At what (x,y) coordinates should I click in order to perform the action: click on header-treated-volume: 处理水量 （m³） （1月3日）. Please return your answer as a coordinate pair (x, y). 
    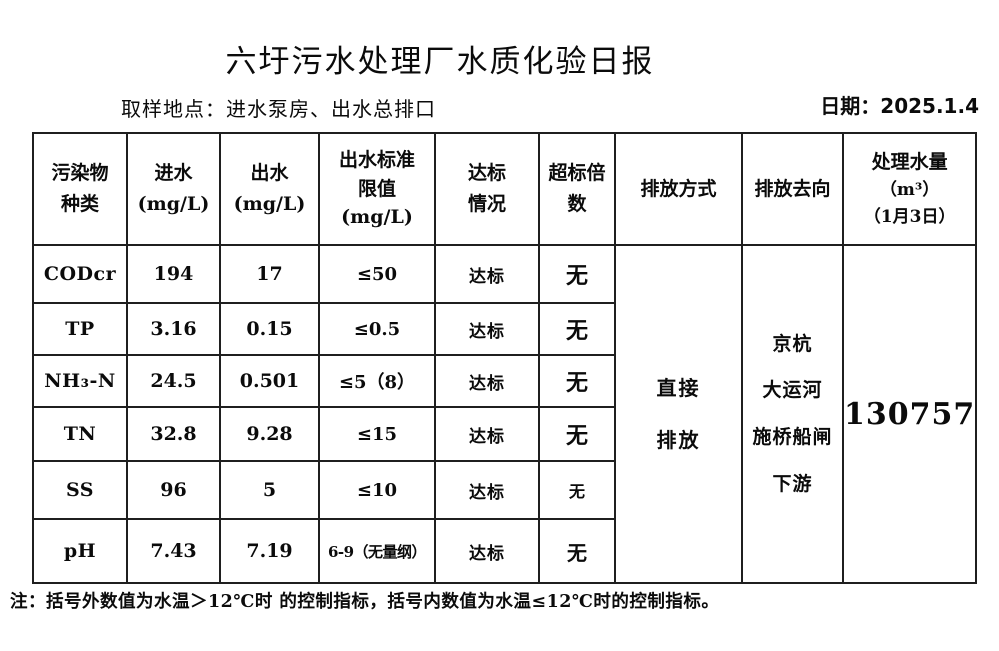
    Looking at the image, I should click on (909, 189).